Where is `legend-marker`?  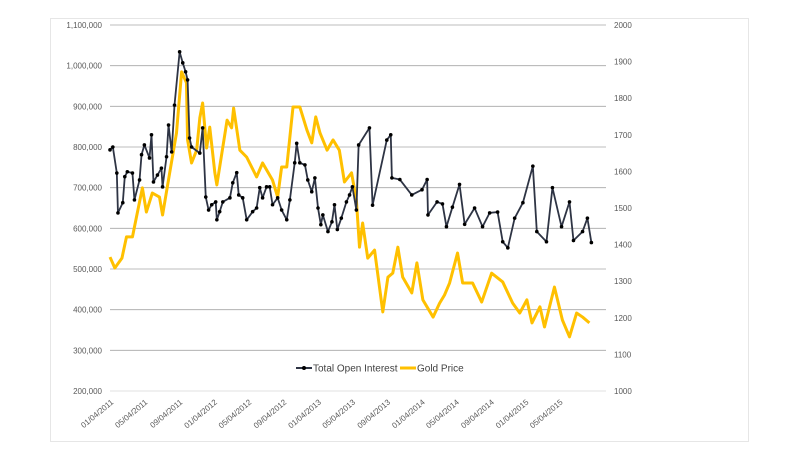
legend-marker is located at coordinates (304, 368).